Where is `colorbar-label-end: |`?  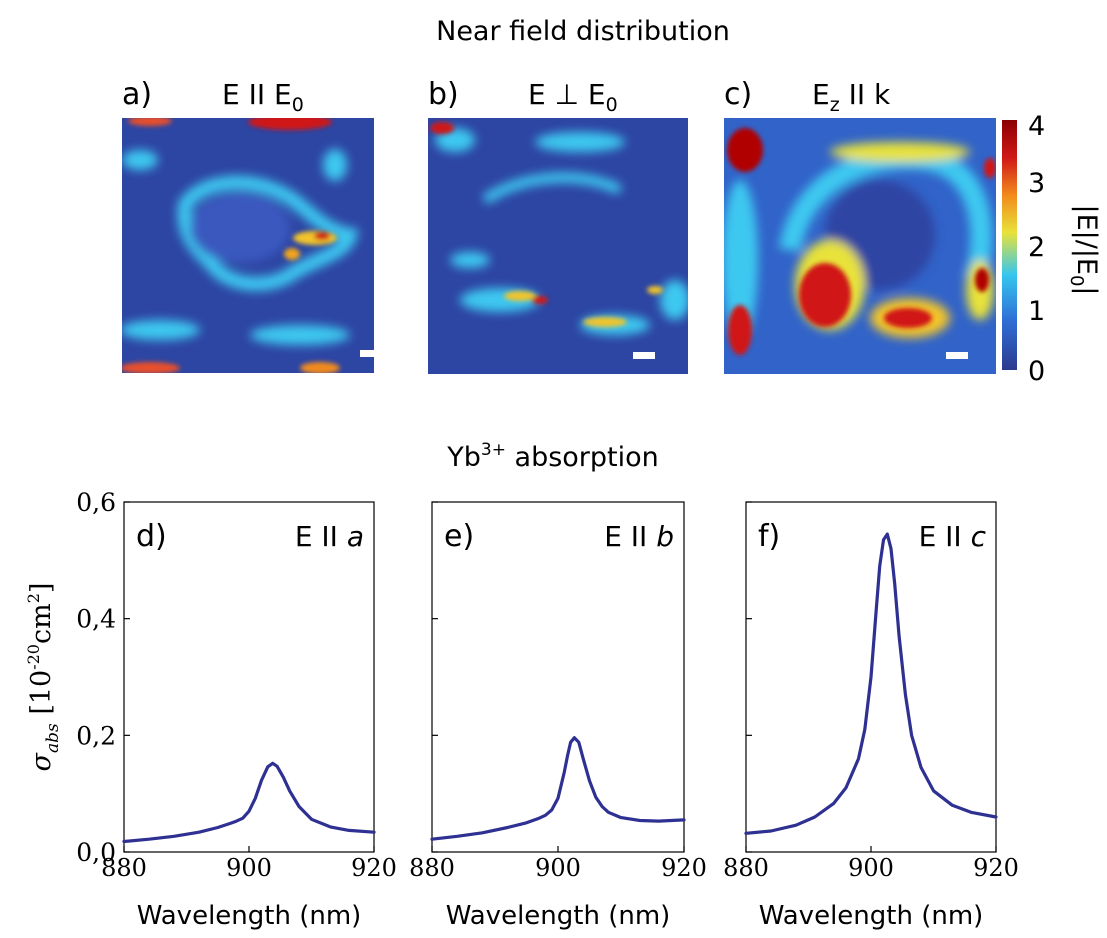
colorbar-label-end: | is located at coordinates (1086, 290).